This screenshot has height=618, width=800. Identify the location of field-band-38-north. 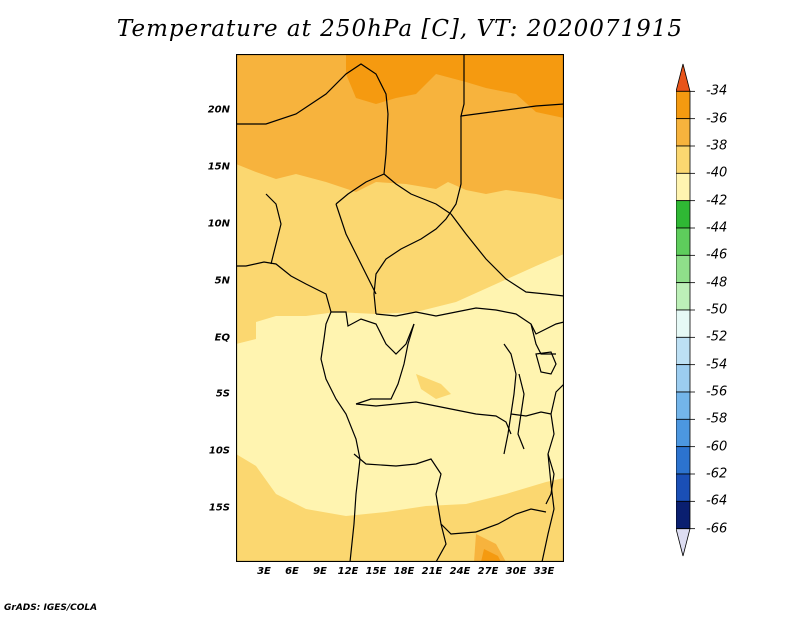
(400, 127).